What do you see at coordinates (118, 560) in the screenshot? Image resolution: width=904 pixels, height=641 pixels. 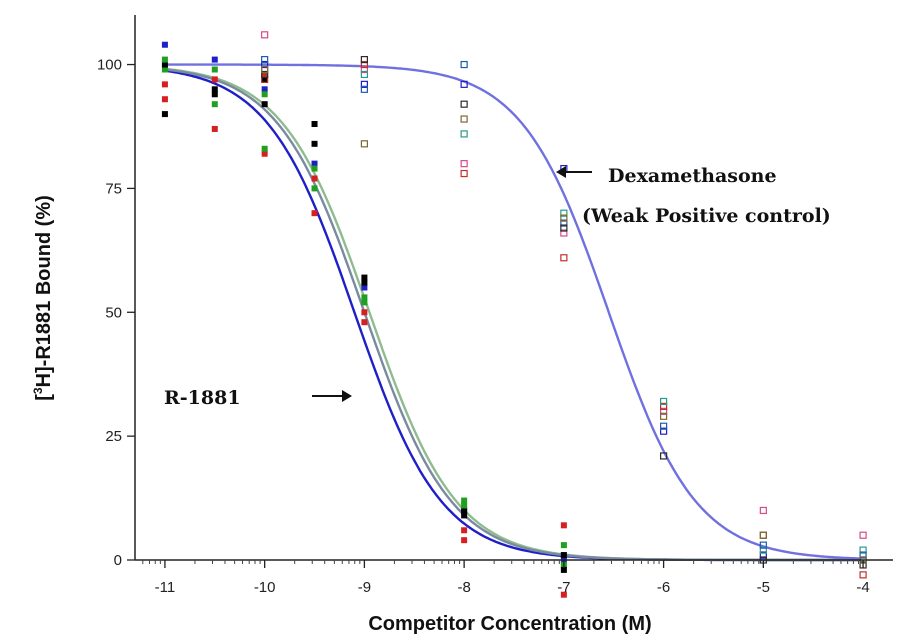 I see `y-tick-label: 0` at bounding box center [118, 560].